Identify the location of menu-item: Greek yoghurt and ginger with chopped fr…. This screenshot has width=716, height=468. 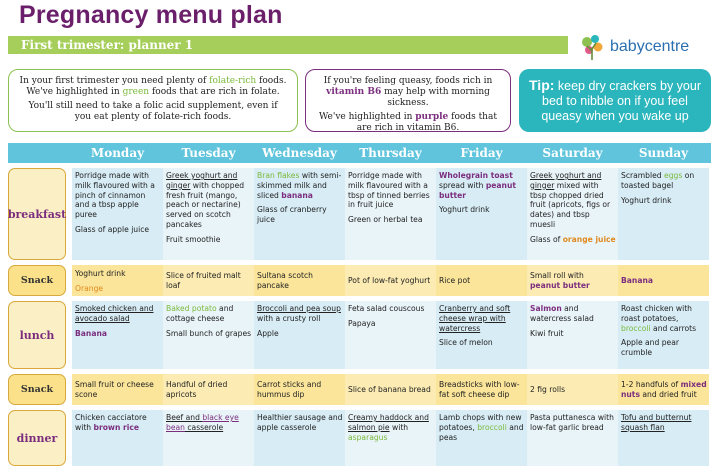
(209, 200).